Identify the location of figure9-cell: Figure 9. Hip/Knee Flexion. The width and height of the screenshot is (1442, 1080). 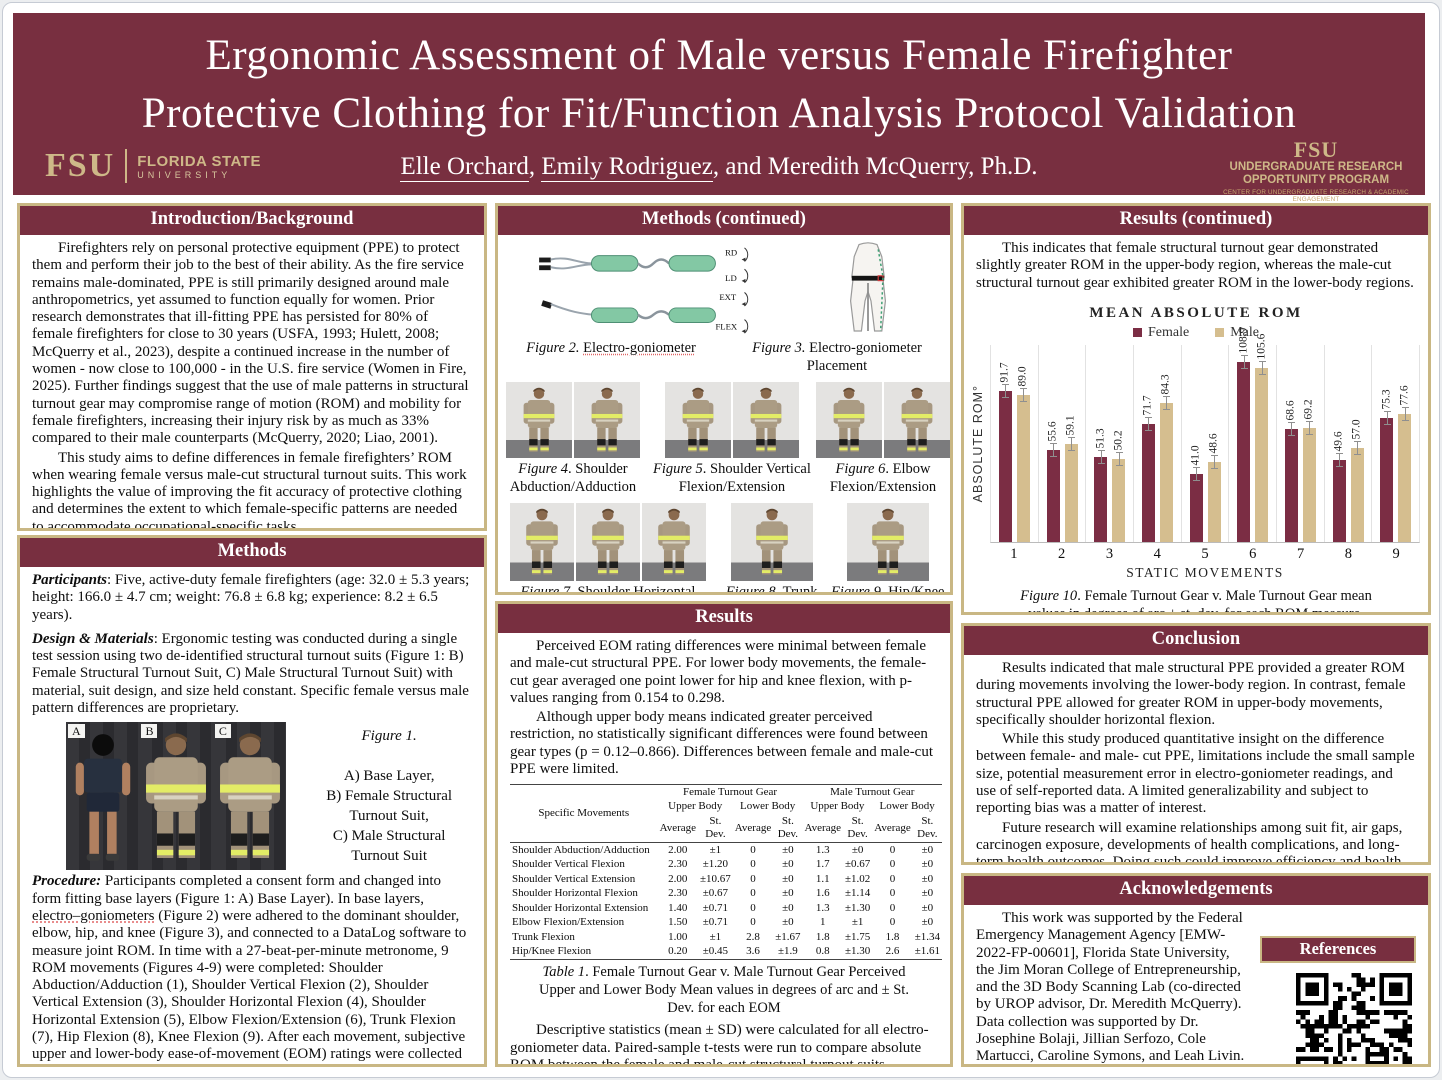
(888, 547).